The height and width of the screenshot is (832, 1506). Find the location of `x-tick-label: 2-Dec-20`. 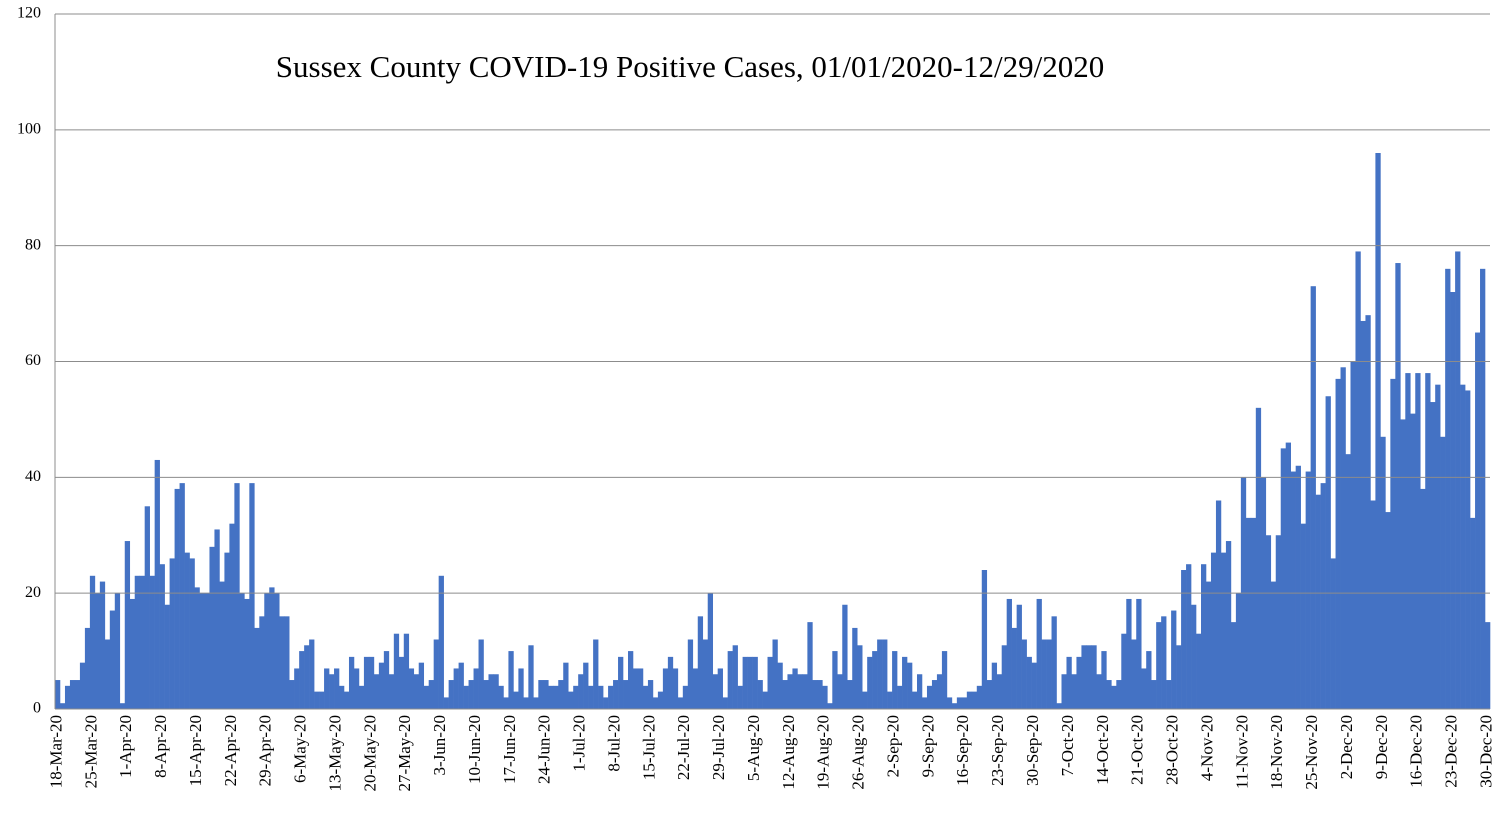

x-tick-label: 2-Dec-20 is located at coordinates (1346, 747).